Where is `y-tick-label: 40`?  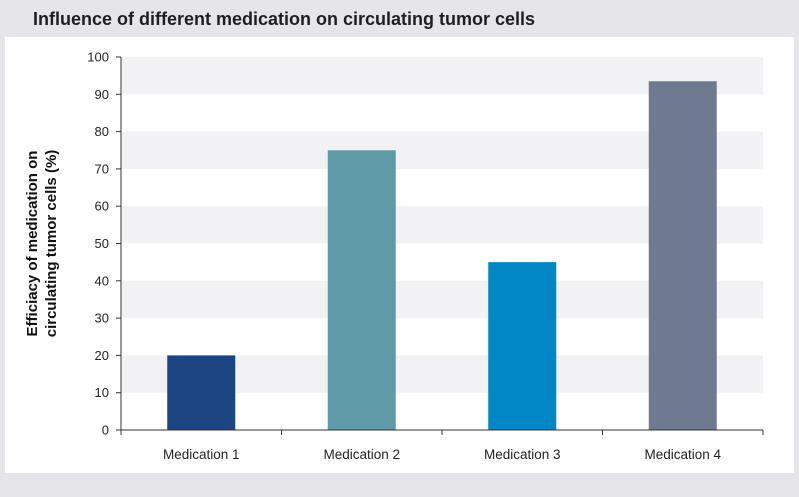
y-tick-label: 40 is located at coordinates (102, 280).